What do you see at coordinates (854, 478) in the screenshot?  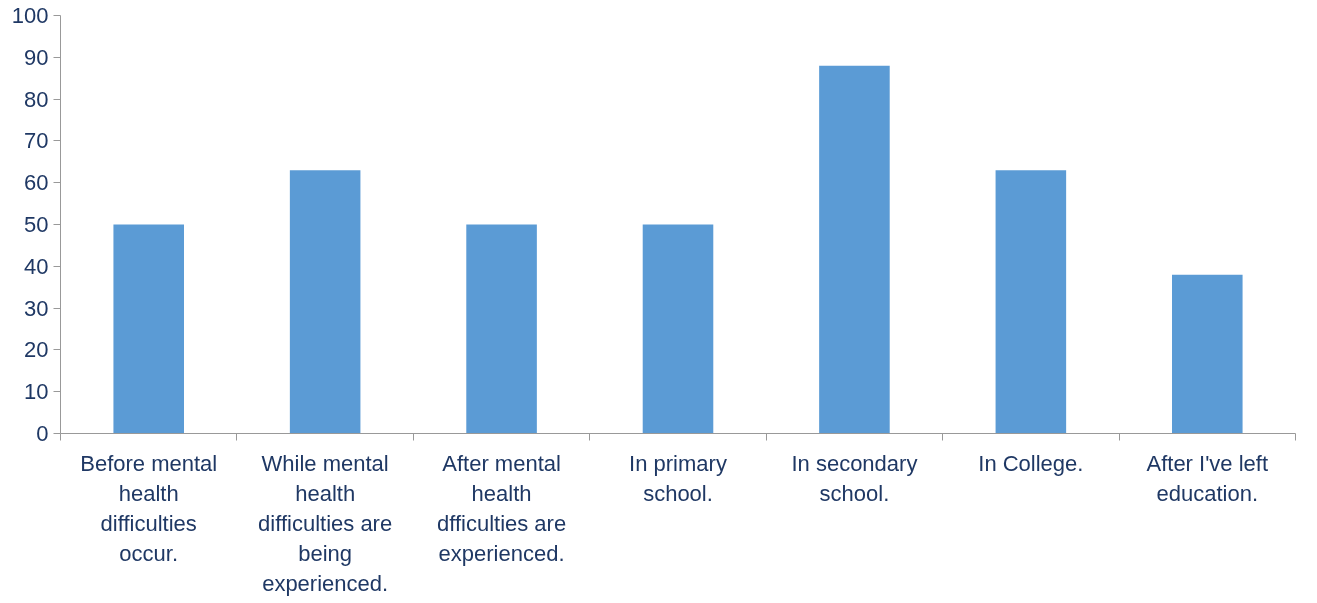 I see `x-tick-label: In secondary school.` at bounding box center [854, 478].